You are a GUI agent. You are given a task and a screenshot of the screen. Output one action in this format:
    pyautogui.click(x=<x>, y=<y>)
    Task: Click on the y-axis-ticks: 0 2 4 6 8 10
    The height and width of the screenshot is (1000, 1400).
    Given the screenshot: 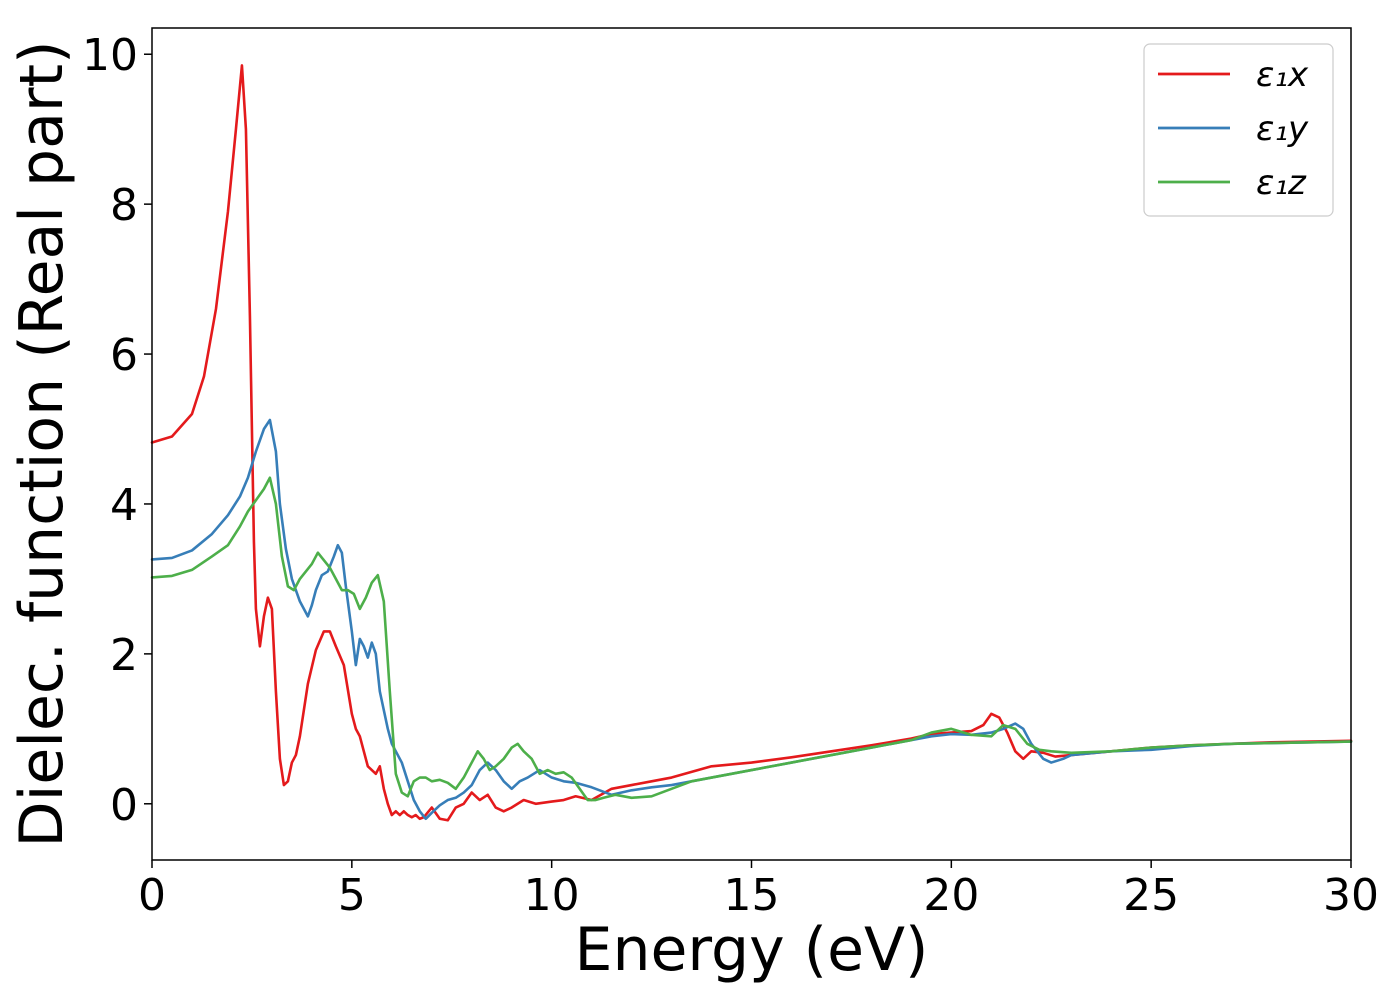 What is the action you would take?
    pyautogui.click(x=117, y=430)
    